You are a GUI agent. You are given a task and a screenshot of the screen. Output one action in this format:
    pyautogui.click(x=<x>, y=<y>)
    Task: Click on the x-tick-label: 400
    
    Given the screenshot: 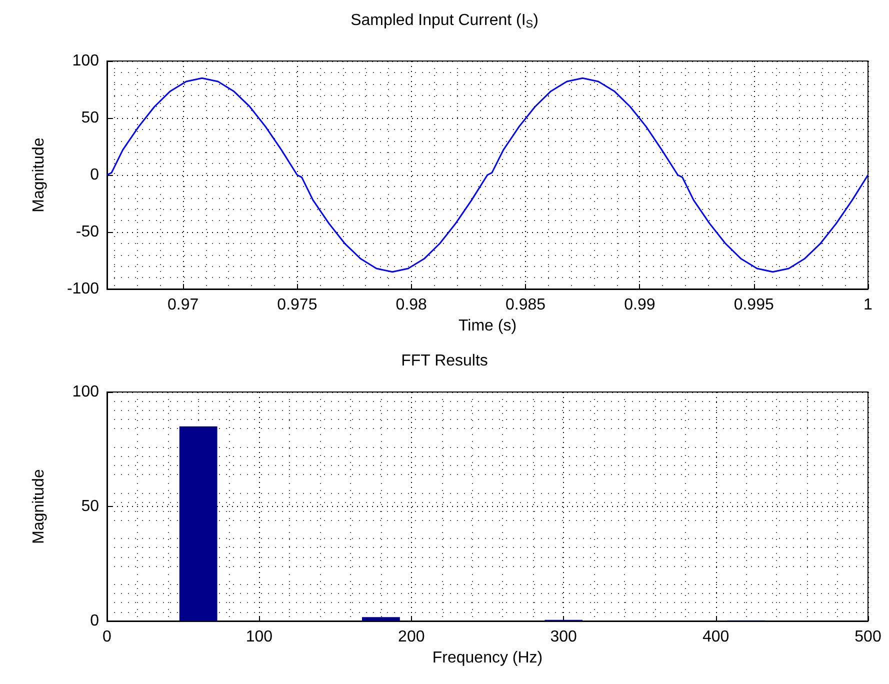 What is the action you would take?
    pyautogui.click(x=716, y=637)
    